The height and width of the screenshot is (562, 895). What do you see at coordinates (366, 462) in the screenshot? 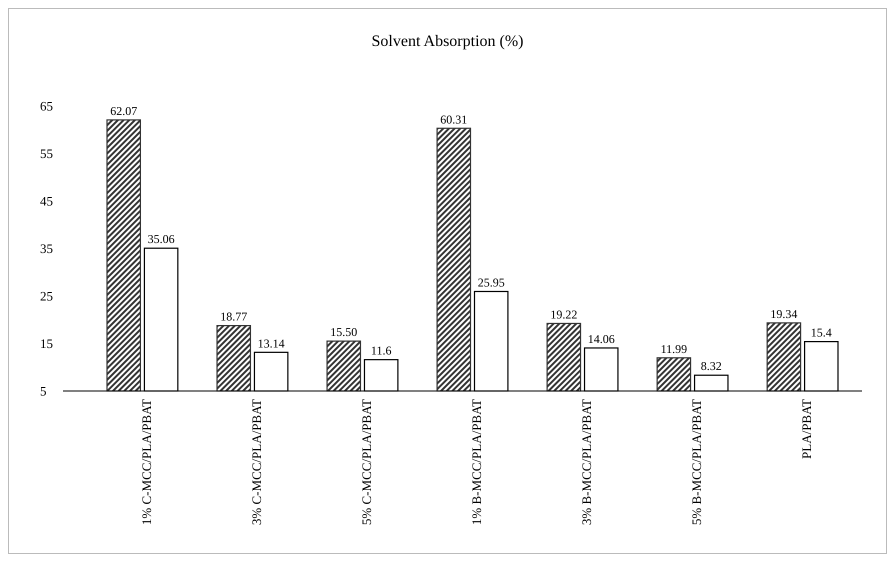
I see `x-tick-label: 5% C-MCC/PLA/PBAT` at bounding box center [366, 462].